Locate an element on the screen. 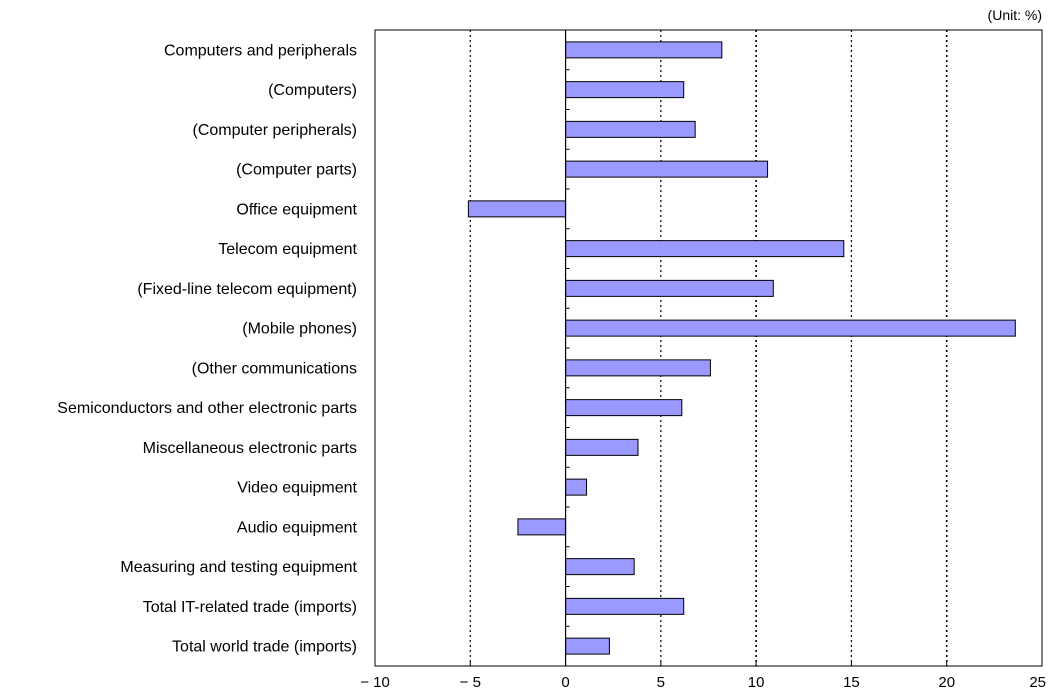 This screenshot has height=694, width=1063. x-tick-label: 10 is located at coordinates (756, 682).